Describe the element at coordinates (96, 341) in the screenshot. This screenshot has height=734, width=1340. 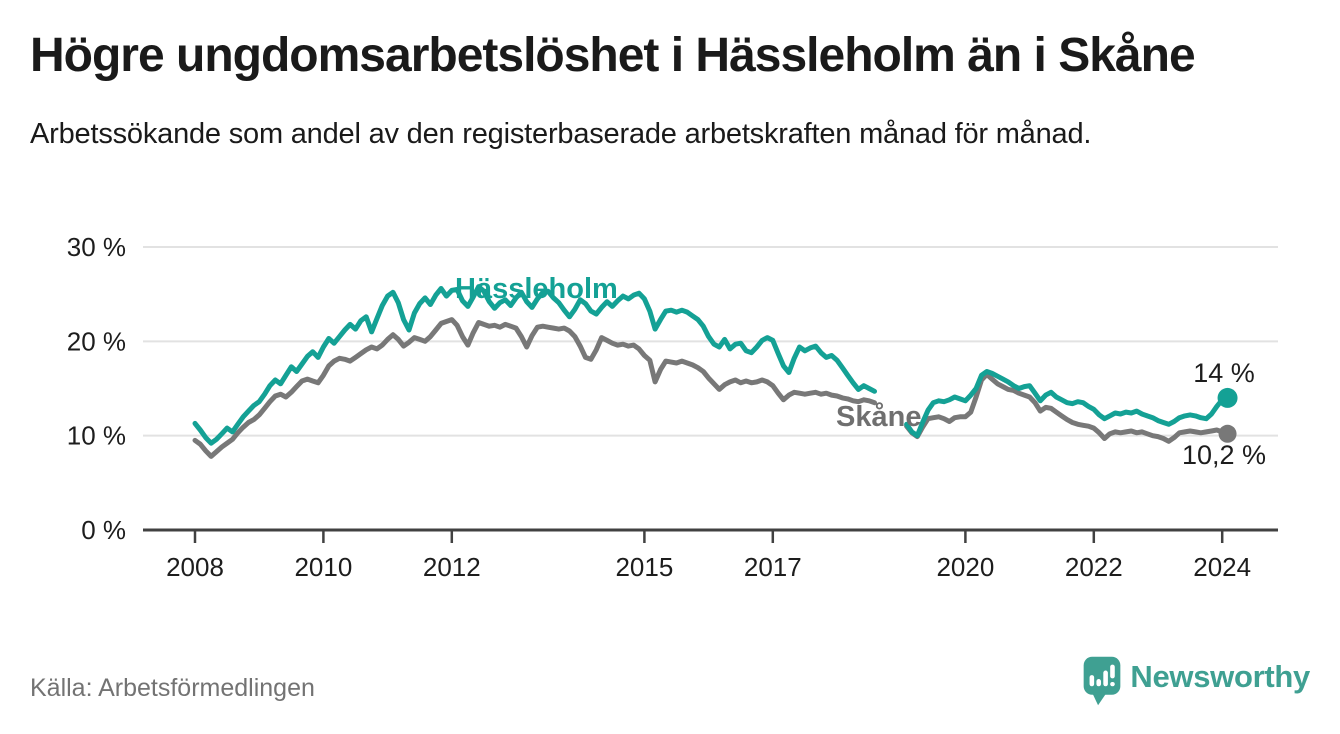
I see `y-tick-label: 20 %` at that location.